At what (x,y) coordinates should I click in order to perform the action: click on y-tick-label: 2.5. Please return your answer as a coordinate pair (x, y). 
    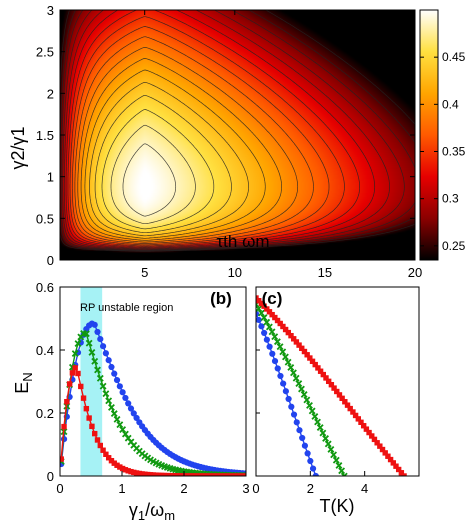
    Looking at the image, I should click on (45, 52).